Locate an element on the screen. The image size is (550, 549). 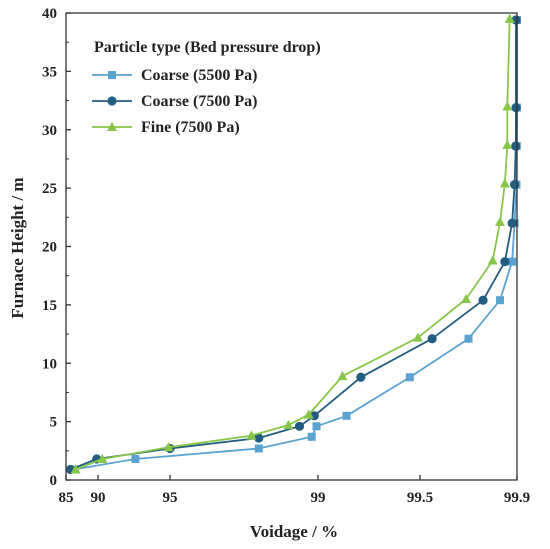
legend-label: Coarse (5500 Pa) is located at coordinates (199, 75).